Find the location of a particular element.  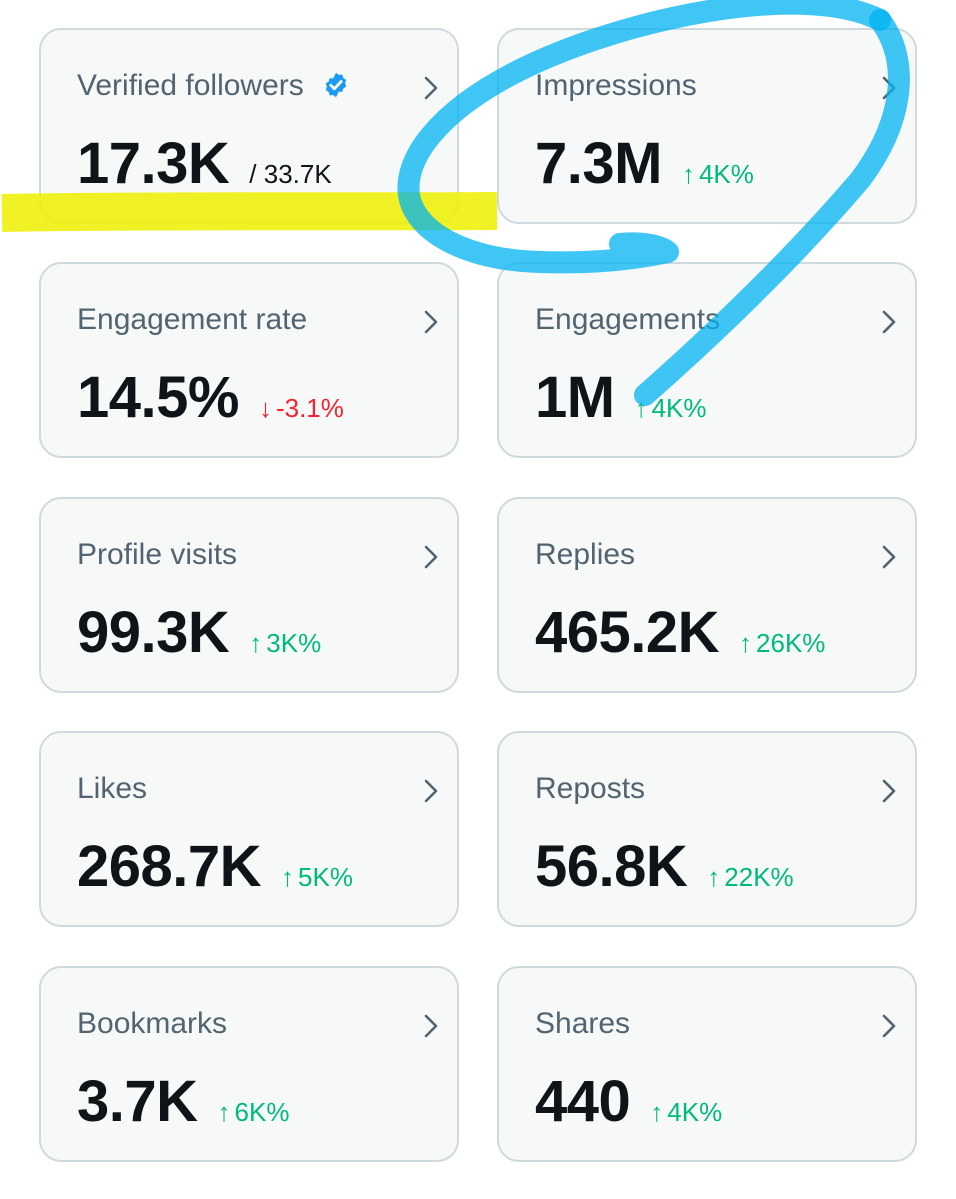

card-label: Engagements is located at coordinates (628, 319).